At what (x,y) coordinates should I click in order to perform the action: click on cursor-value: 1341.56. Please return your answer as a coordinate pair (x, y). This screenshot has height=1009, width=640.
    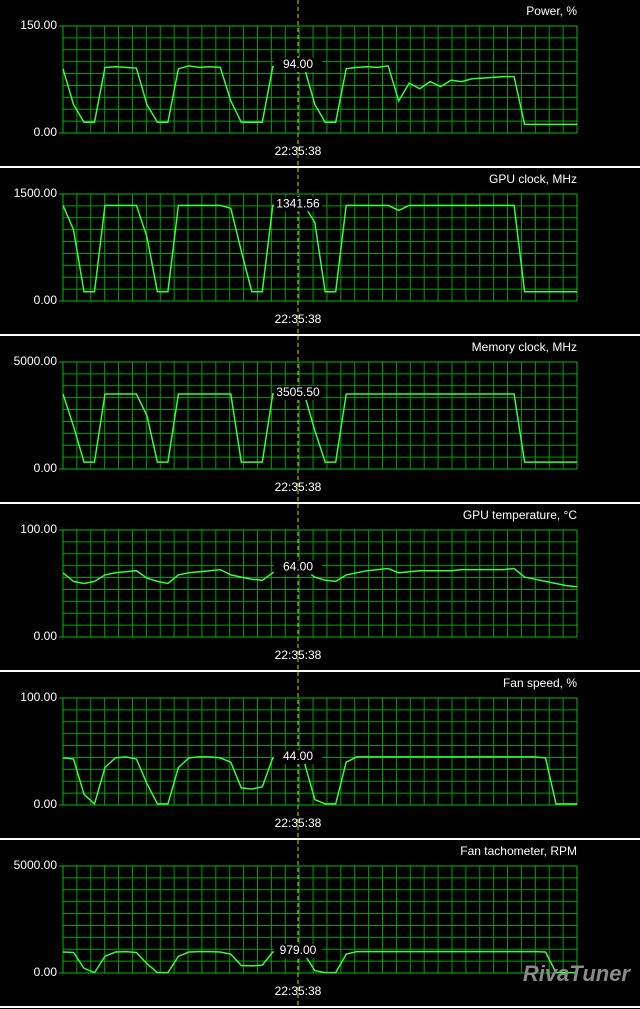
    Looking at the image, I should click on (298, 203).